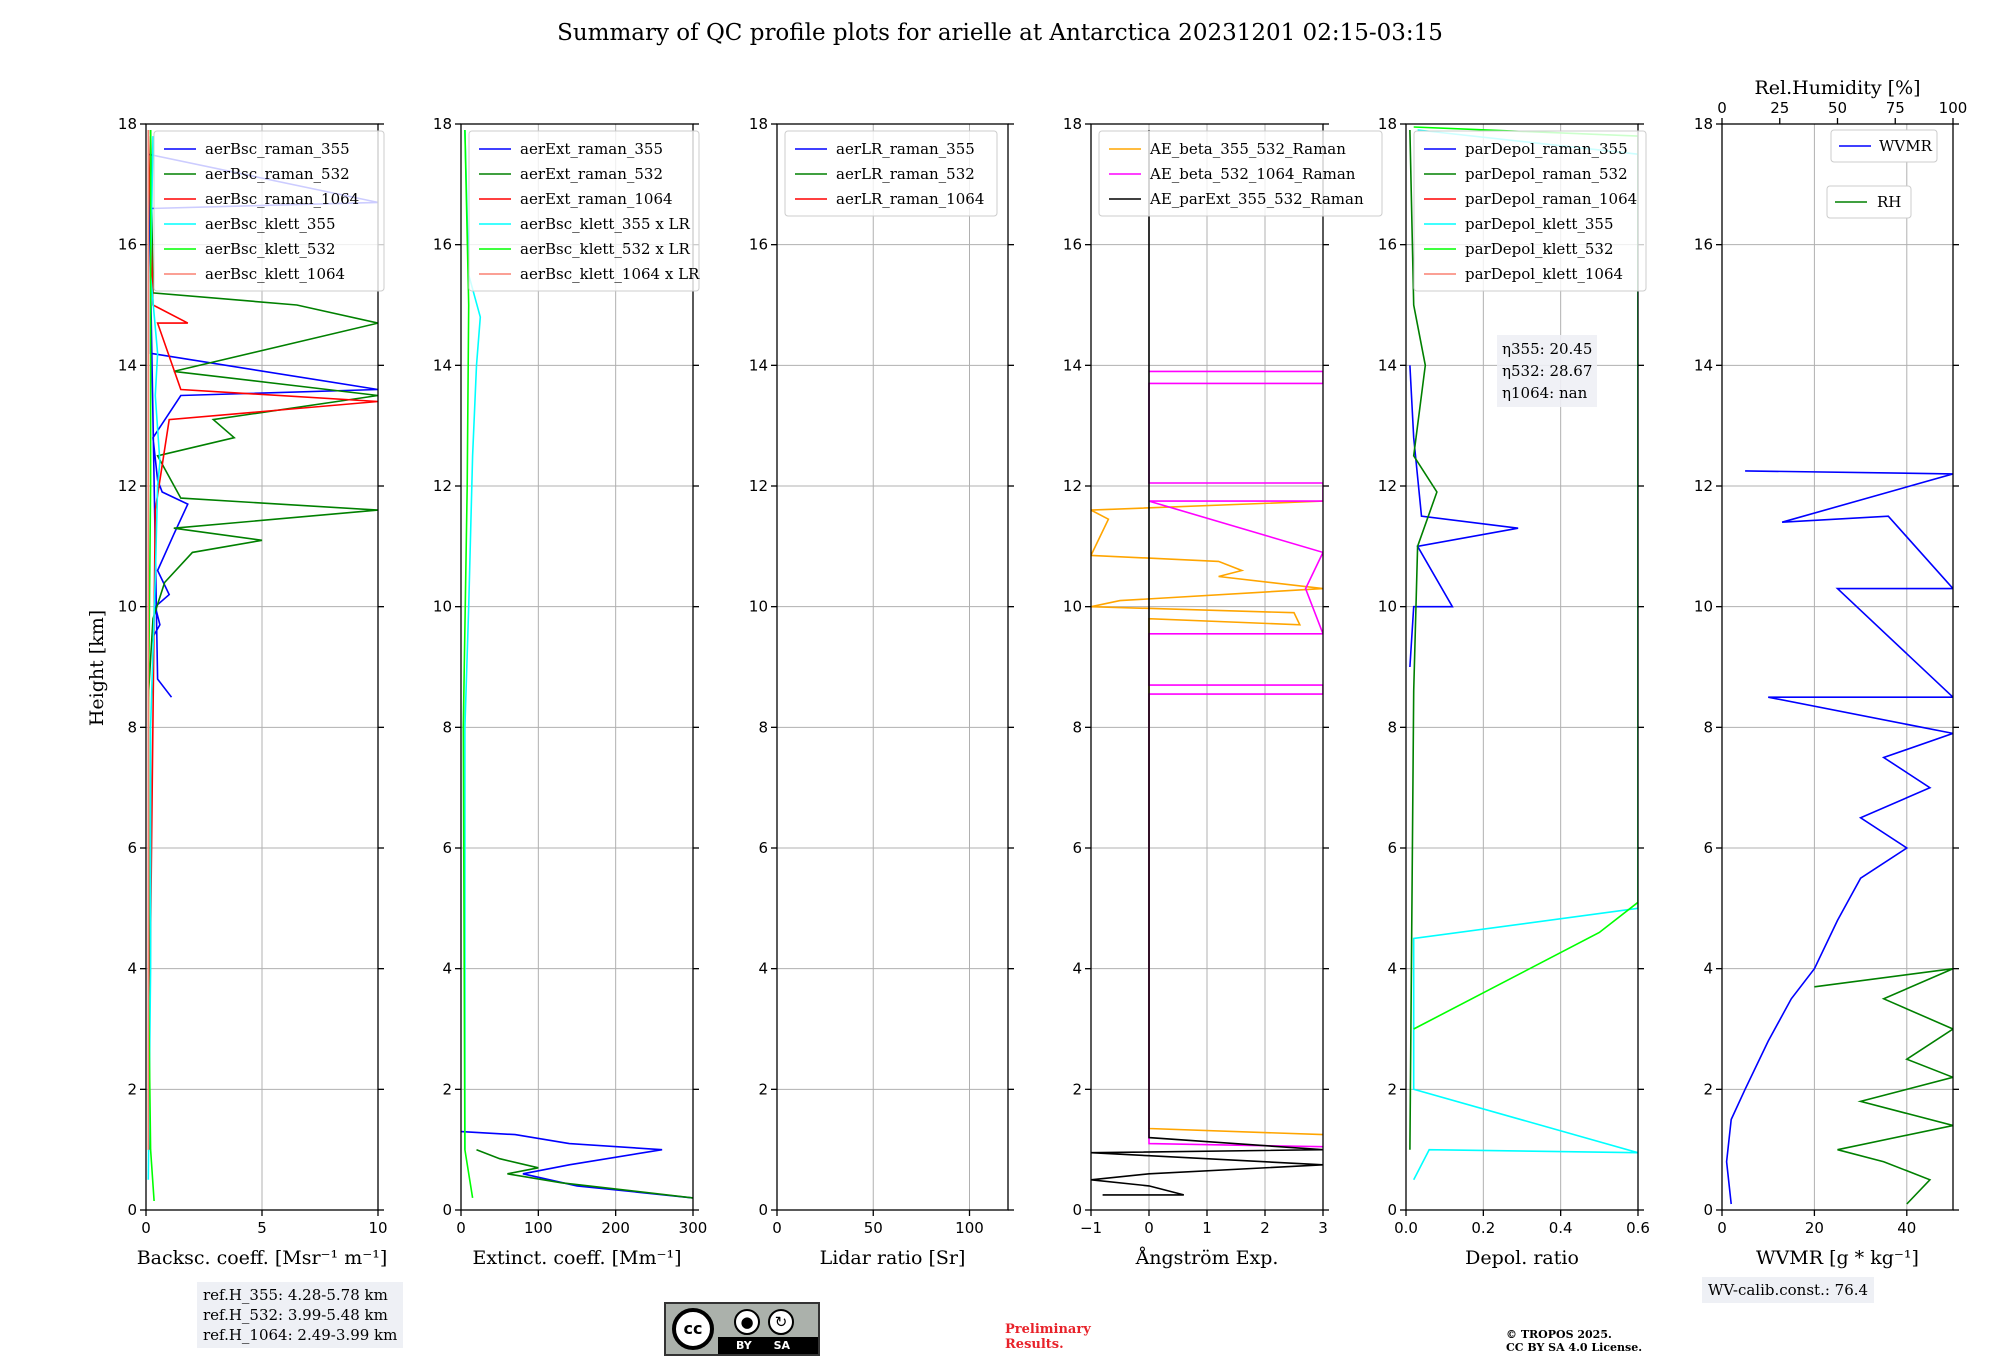 This screenshot has height=1360, width=2000. I want to click on x-tick-label: 200, so click(615, 1228).